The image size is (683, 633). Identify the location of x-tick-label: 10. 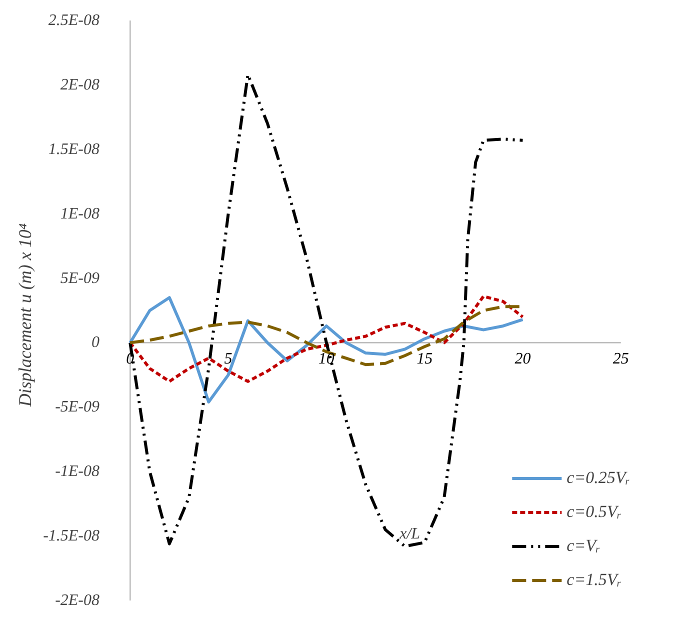
(326, 359).